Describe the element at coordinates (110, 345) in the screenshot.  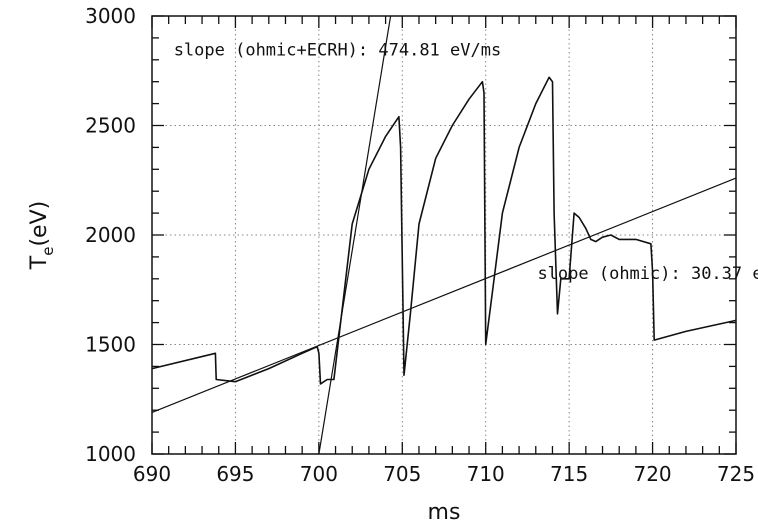
I see `y-tick-label: 1500` at that location.